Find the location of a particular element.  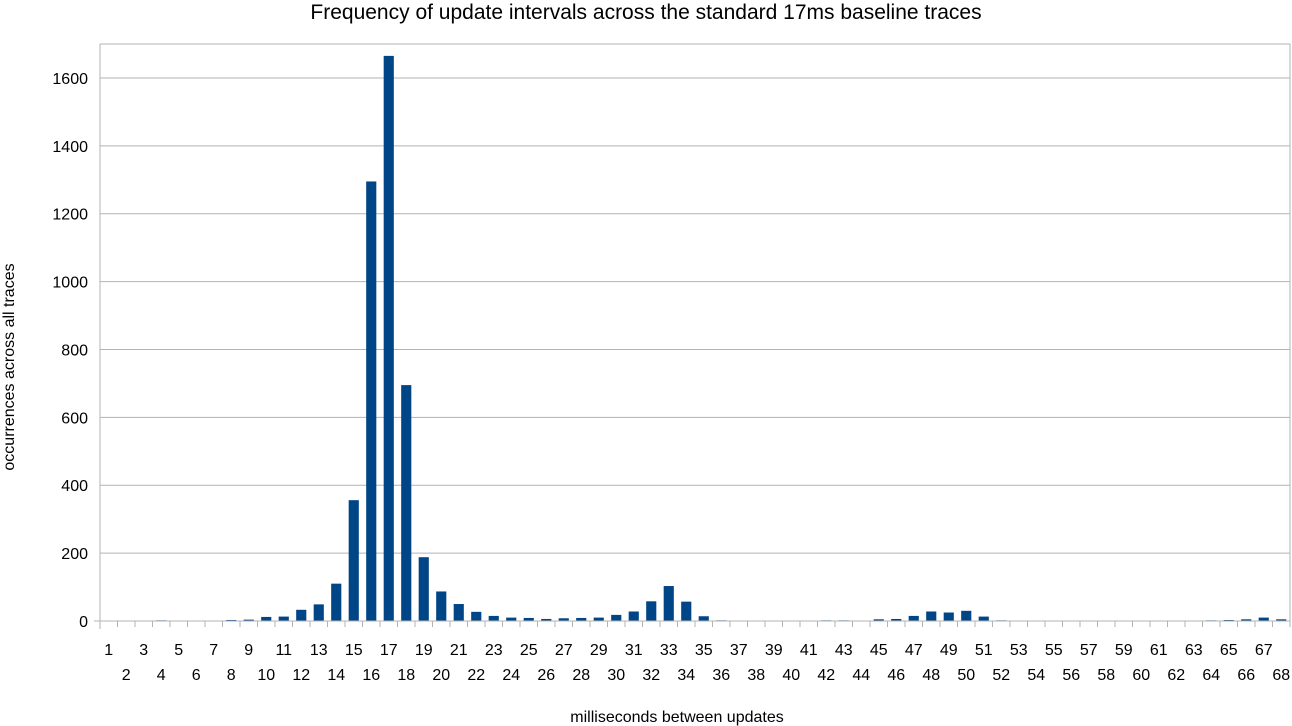

x-tick-label: 60 is located at coordinates (1141, 675).